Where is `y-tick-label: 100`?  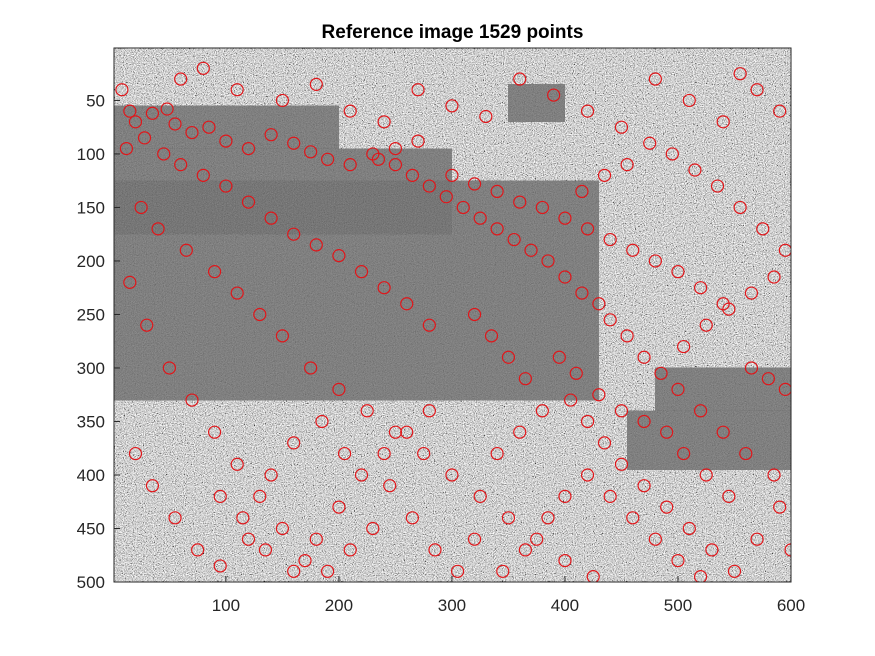
y-tick-label: 100 is located at coordinates (91, 154).